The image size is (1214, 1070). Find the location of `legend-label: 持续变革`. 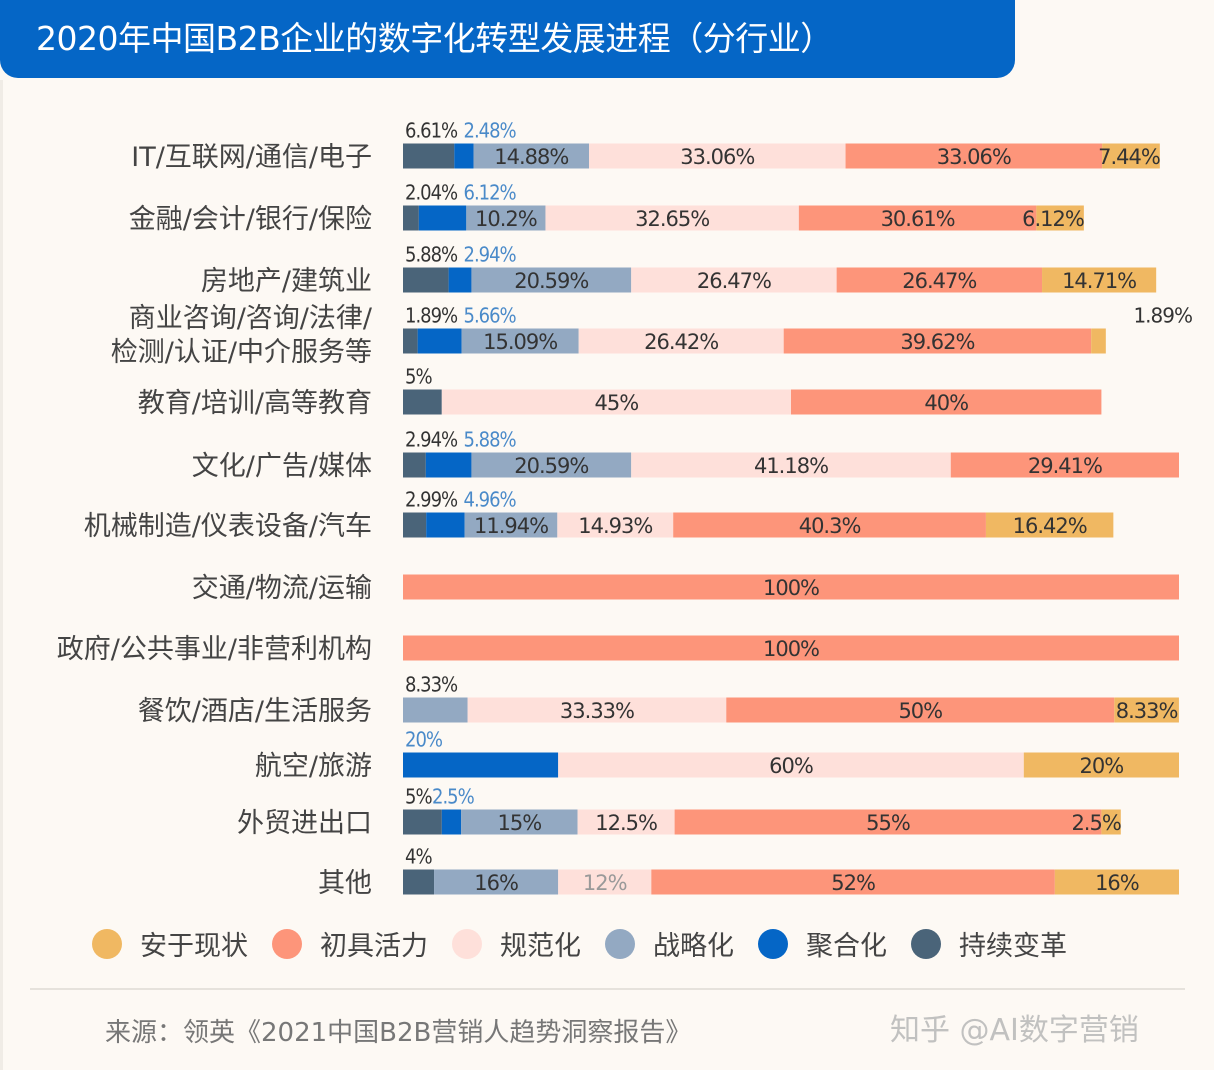

legend-label: 持续变革 is located at coordinates (1013, 946).